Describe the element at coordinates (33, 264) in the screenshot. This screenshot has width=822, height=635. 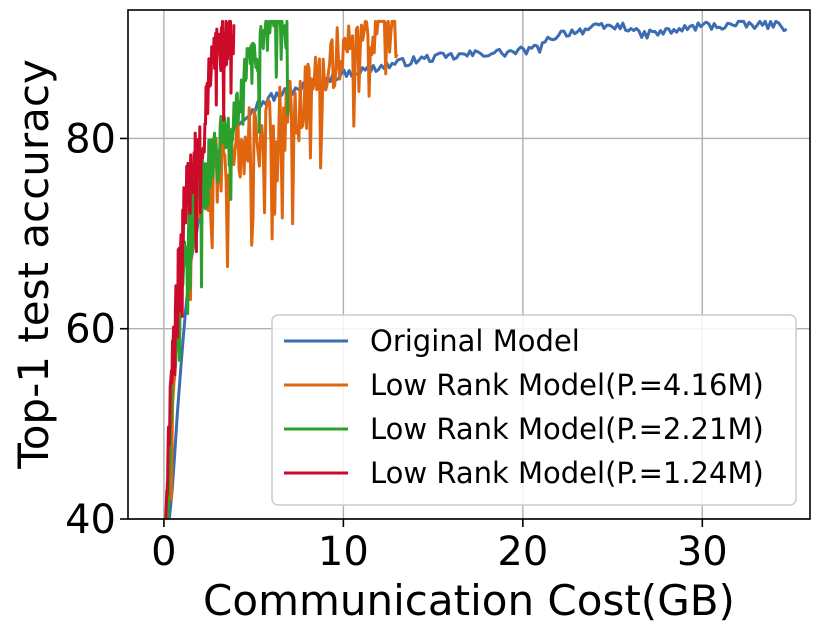
I see `y-axis-title: Top-1 test accuracy` at that location.